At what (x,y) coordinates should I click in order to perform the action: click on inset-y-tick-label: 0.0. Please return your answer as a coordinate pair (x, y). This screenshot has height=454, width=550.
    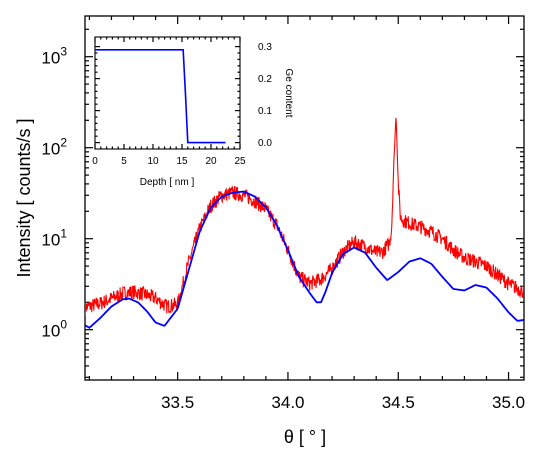
    Looking at the image, I should click on (265, 143).